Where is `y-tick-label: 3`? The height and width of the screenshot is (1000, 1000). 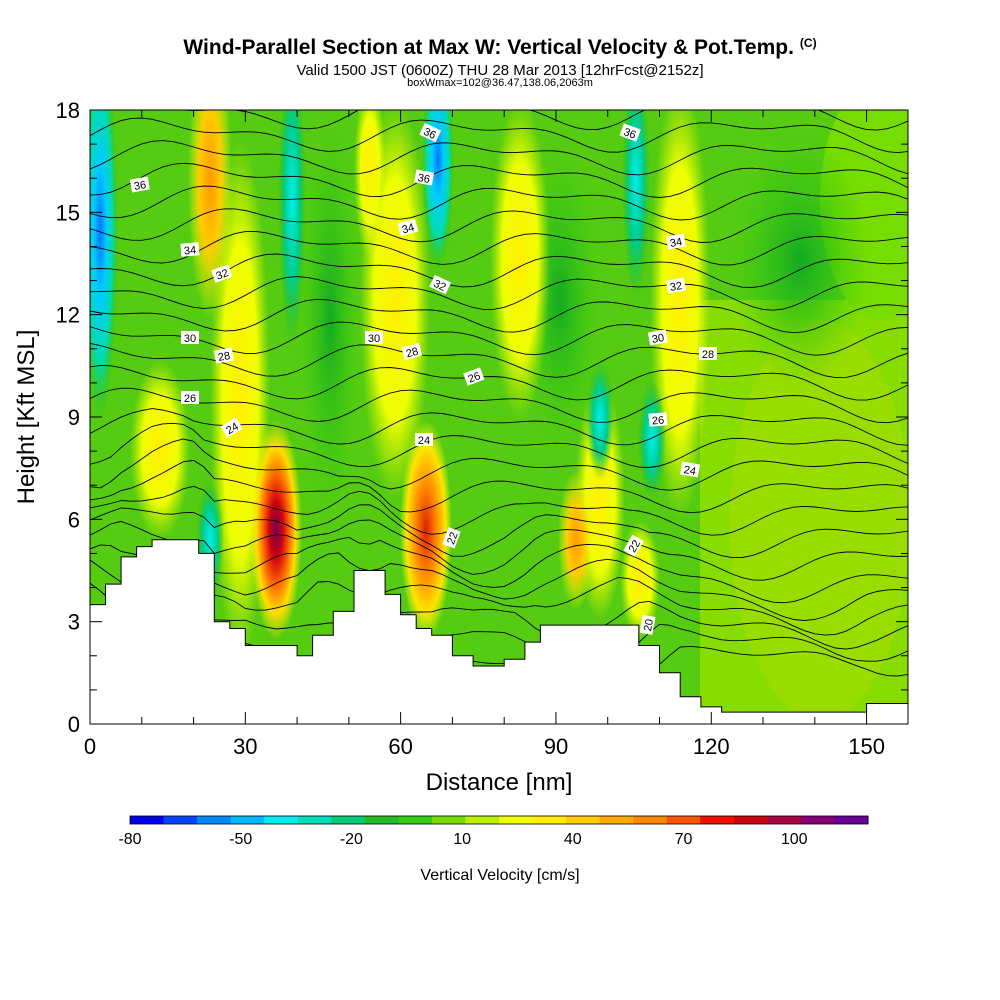
y-tick-label: 3 is located at coordinates (74, 622).